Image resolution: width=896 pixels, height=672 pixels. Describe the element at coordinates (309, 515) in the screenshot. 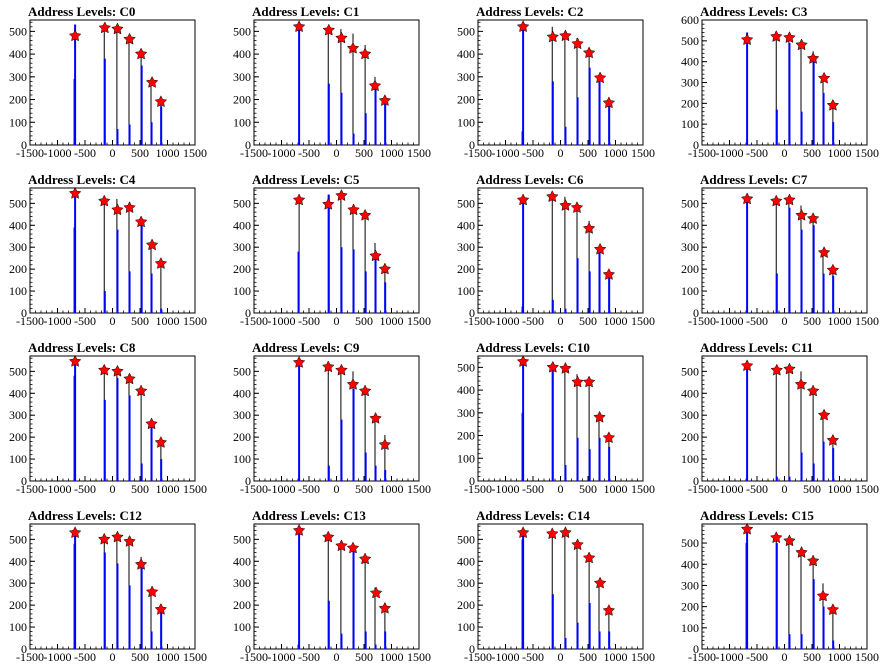

I see `chart-title: Address Levels: C13` at that location.